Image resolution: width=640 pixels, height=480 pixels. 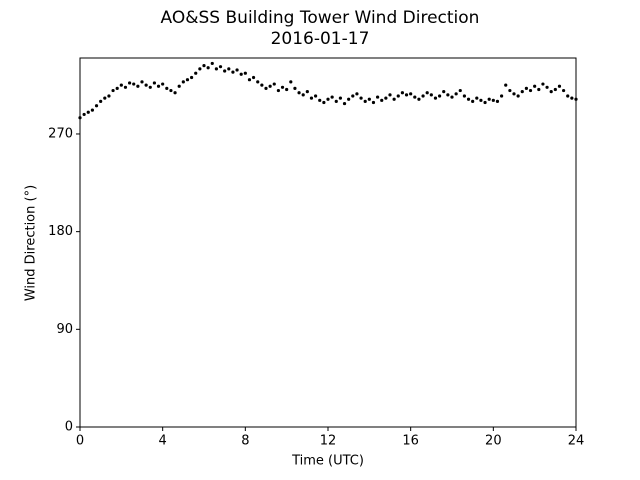 What do you see at coordinates (410, 441) in the screenshot?
I see `x-tick-label: 16` at bounding box center [410, 441].